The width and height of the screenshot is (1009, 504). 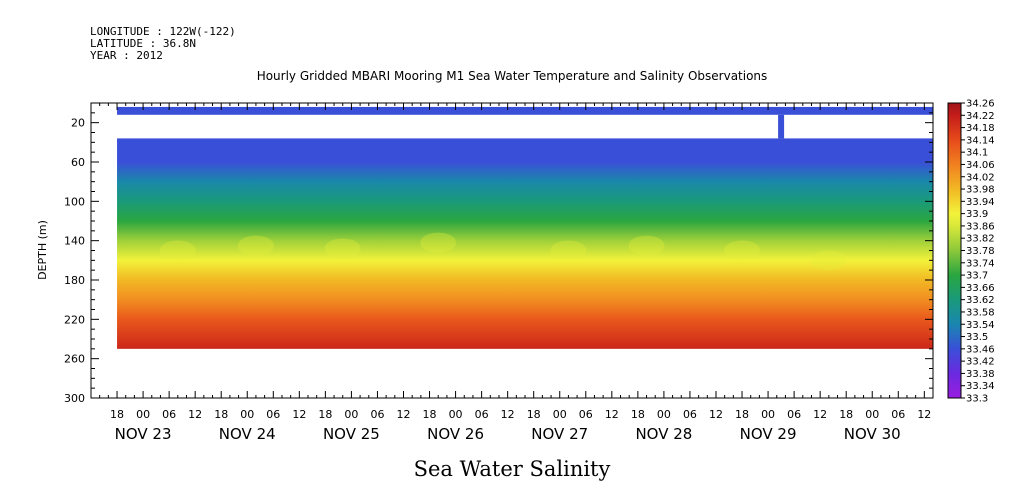 I want to click on colorbar-label: 33.94, so click(x=980, y=202).